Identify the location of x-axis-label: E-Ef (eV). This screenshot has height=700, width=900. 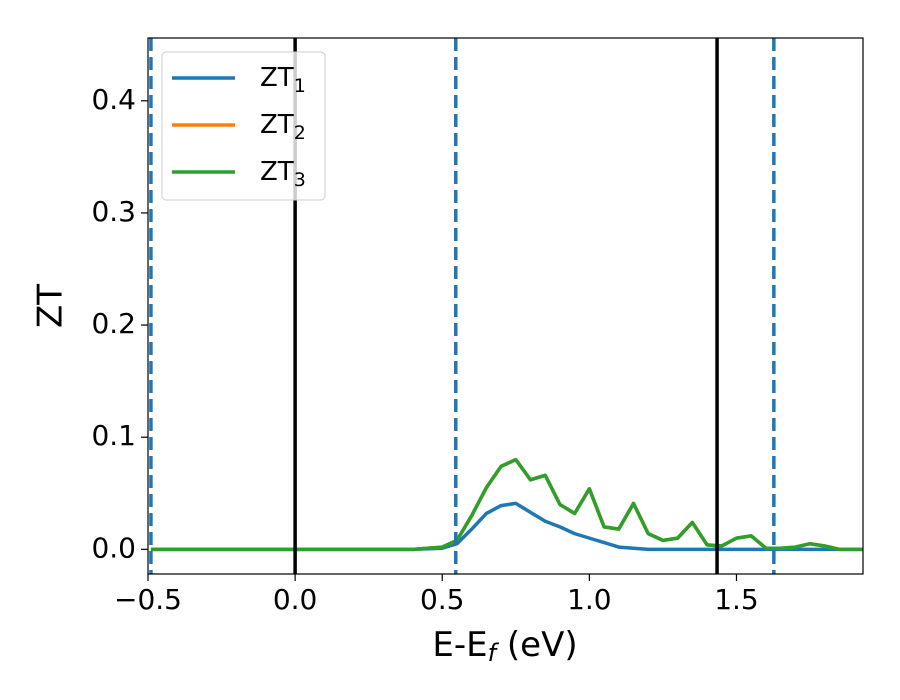
(504, 646).